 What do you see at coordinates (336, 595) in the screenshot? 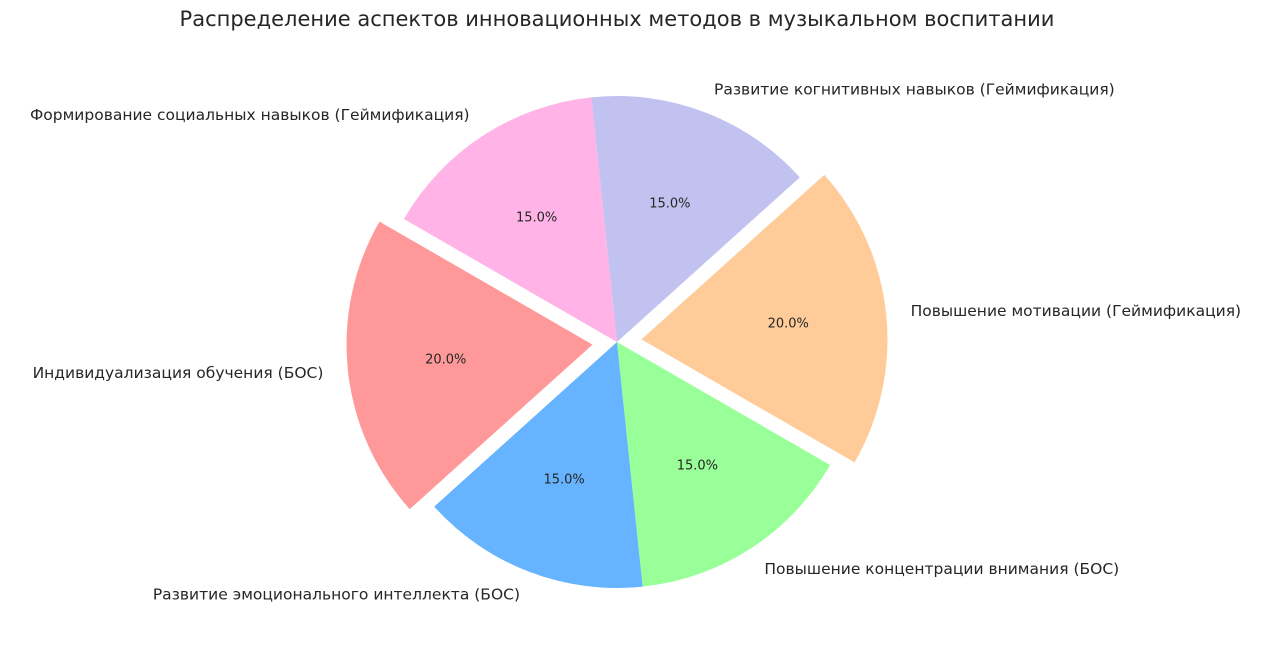
I see `pie-category-label-1: Развитие эмоционального интеллекта (БОС)` at bounding box center [336, 595].